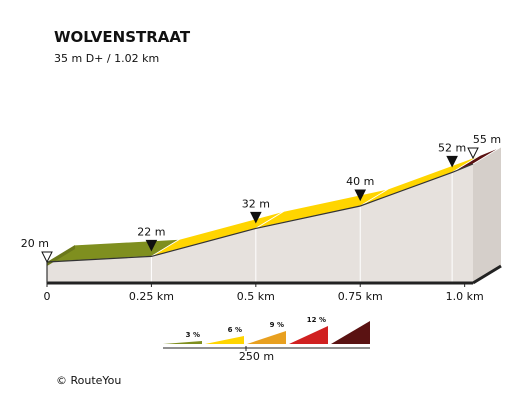  What do you see at coordinates (360, 296) in the screenshot?
I see `x-tick-label-3: 0.75 km` at bounding box center [360, 296].